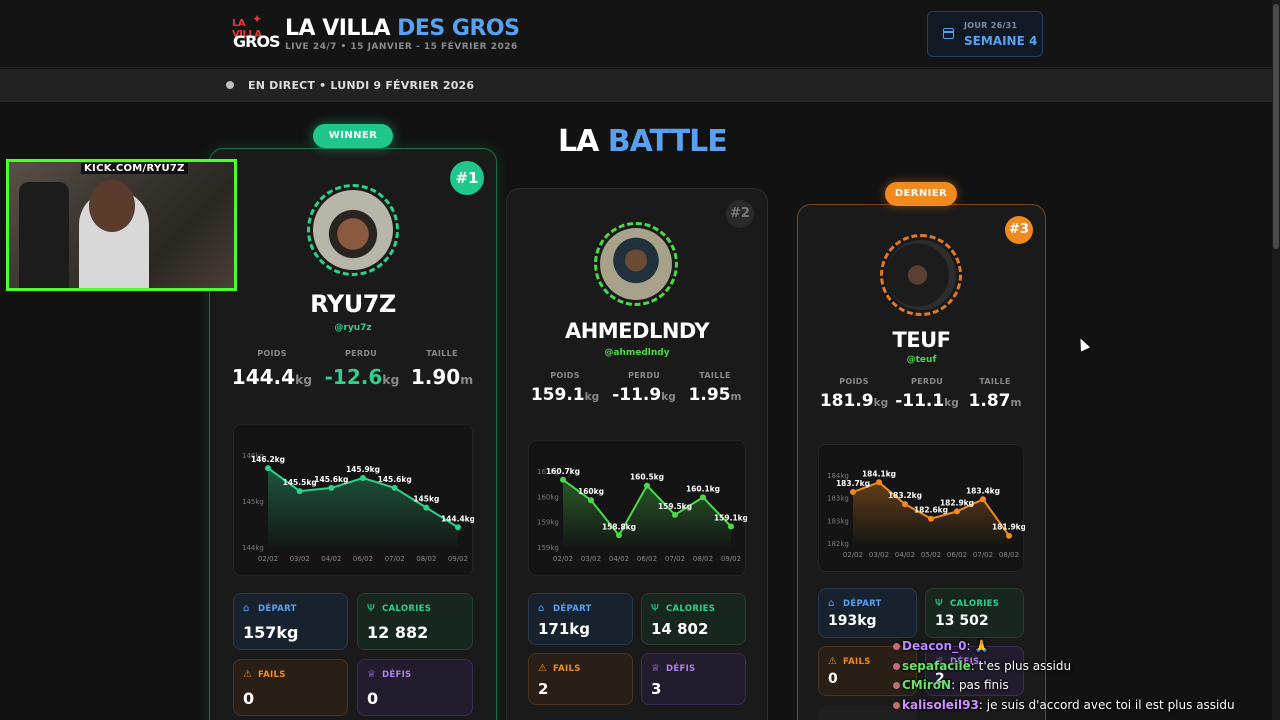  I want to click on data-label: 183.4kg, so click(983, 490).